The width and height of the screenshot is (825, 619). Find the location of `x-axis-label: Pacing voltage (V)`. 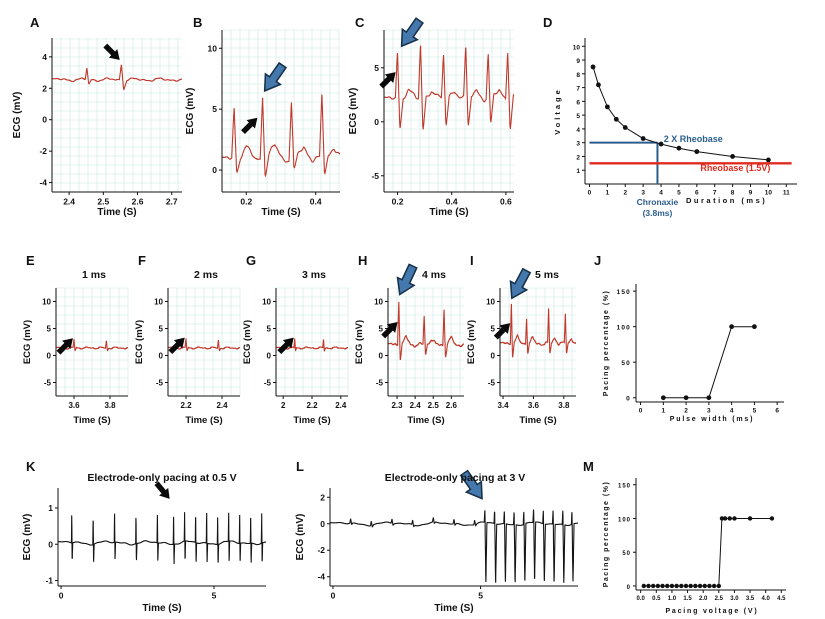

x-axis-label: Pacing voltage (V) is located at coordinates (711, 611).